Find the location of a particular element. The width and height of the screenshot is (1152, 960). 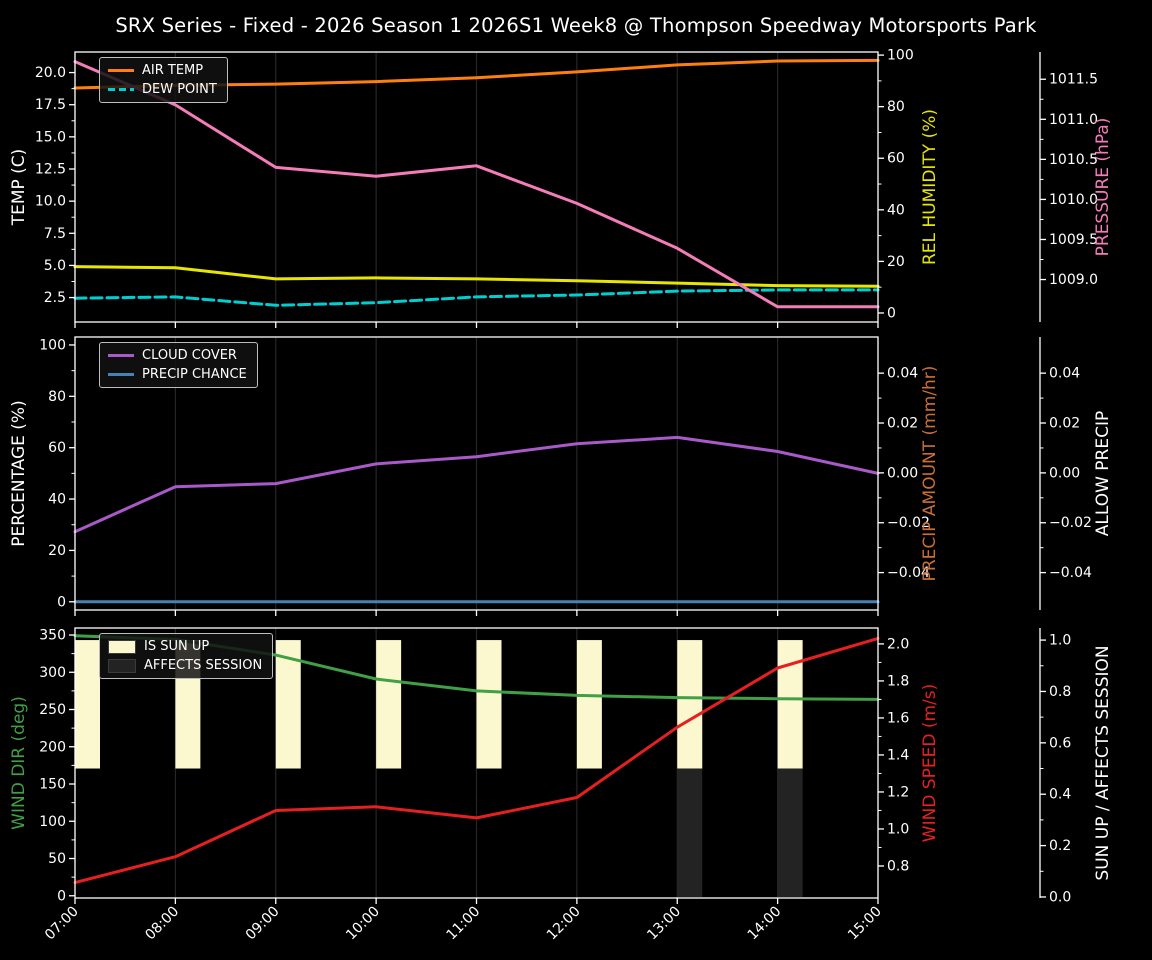

y-tick-label: 10.0 is located at coordinates (50, 202).